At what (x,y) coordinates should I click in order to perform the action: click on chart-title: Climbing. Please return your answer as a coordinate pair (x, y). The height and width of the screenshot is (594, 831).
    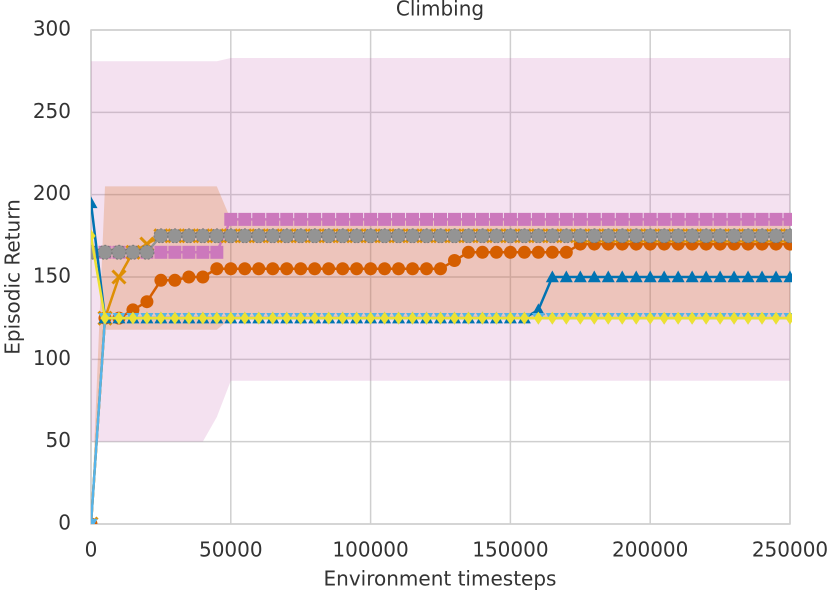
    Looking at the image, I should click on (440, 10).